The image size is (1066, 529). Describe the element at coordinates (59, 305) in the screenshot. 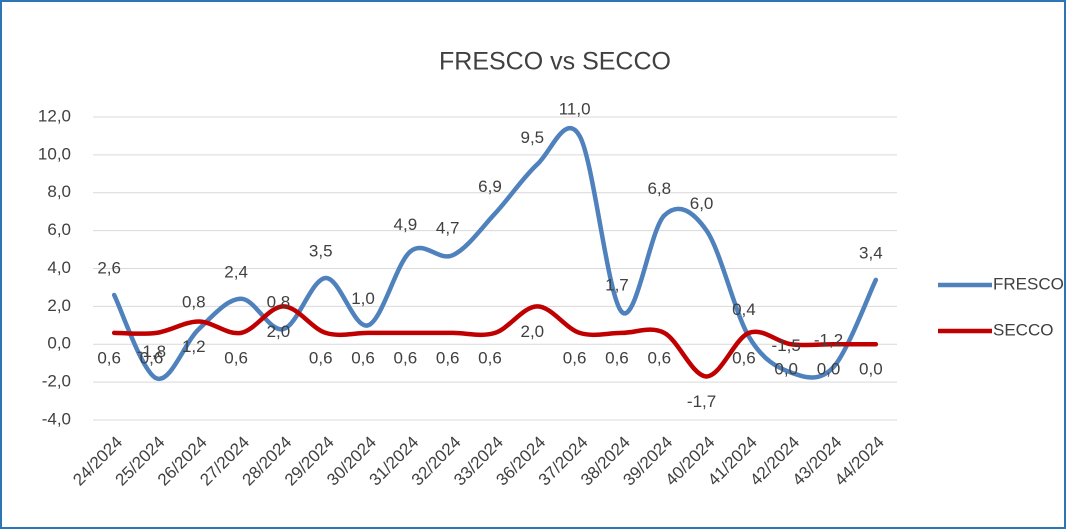

I see `y-tick-label: 2,0` at that location.